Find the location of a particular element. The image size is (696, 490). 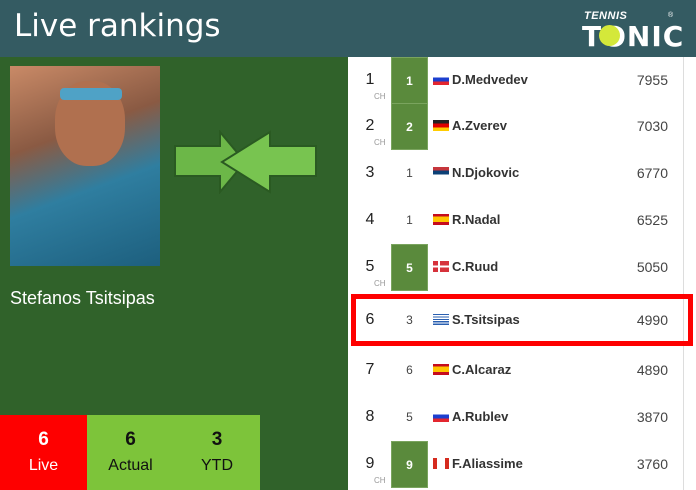

ranking-row: 7 6 C.Alcaraz 4890 is located at coordinates (516, 370).